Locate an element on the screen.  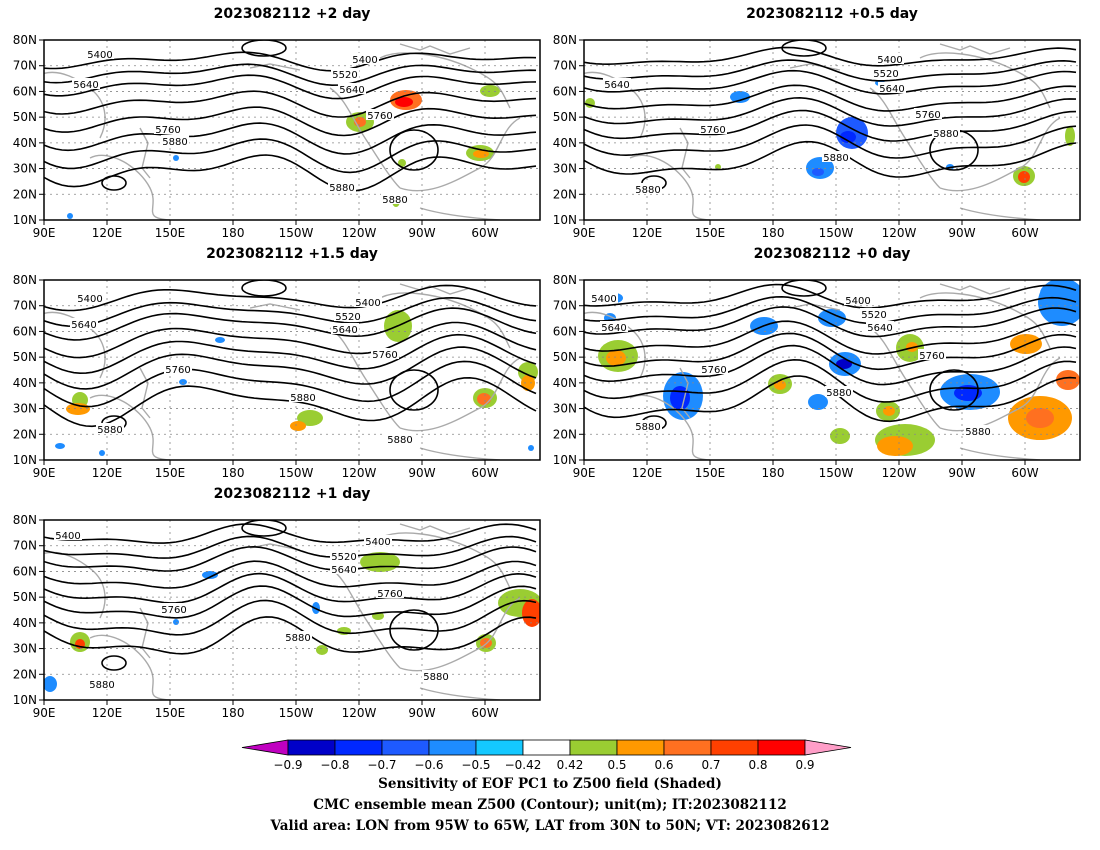
lat-tick-label: 60N is located at coordinates (565, 91).